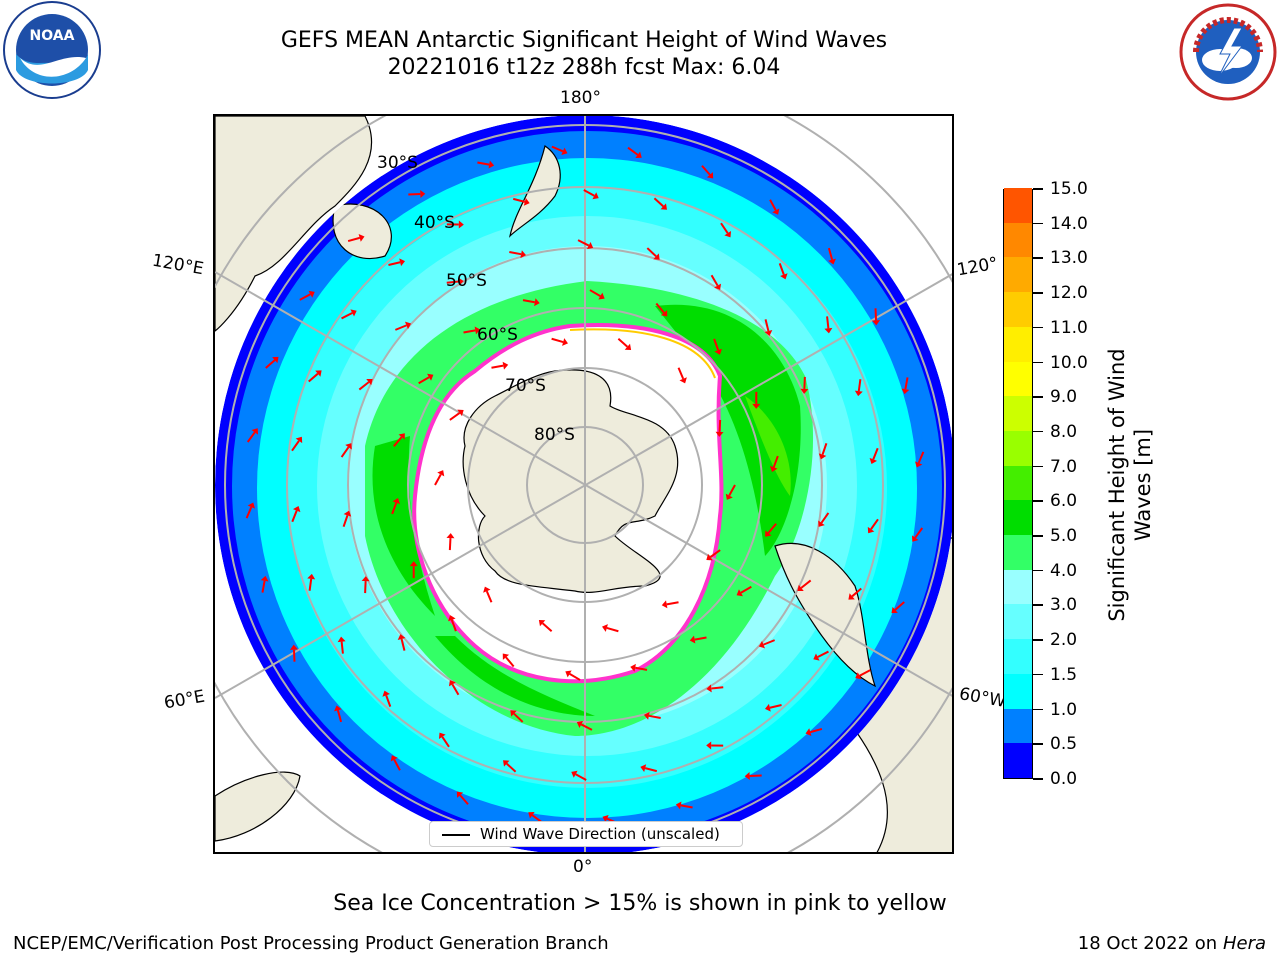 This screenshot has width=1280, height=960. I want to click on colorbar-tick-label: 4.0, so click(1064, 570).